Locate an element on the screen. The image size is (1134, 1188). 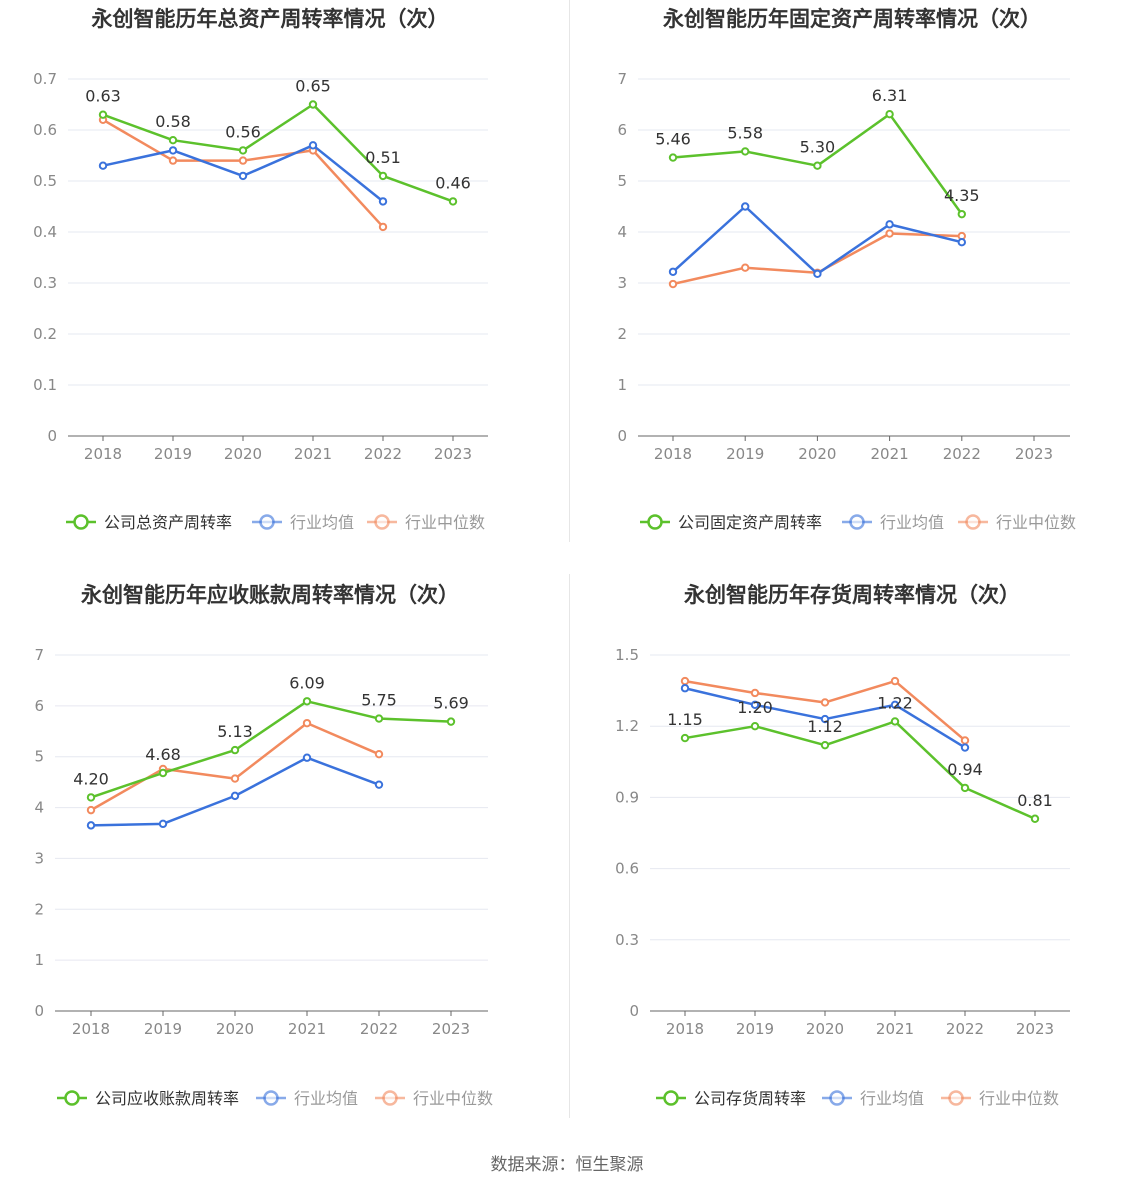
y-tick-label: 1.2 is located at coordinates (627, 726).